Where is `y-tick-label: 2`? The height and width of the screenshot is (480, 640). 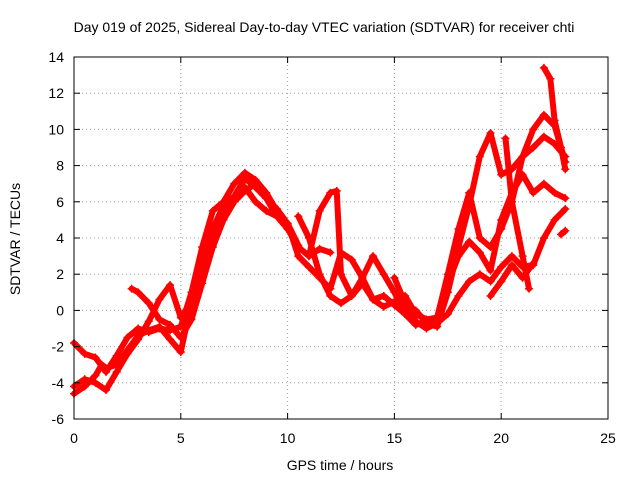 y-tick-label: 2 is located at coordinates (60, 274).